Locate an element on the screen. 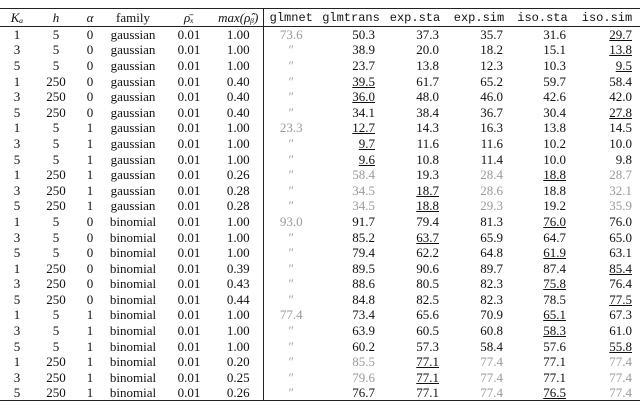  table-cell: 16.3 is located at coordinates (479, 128).